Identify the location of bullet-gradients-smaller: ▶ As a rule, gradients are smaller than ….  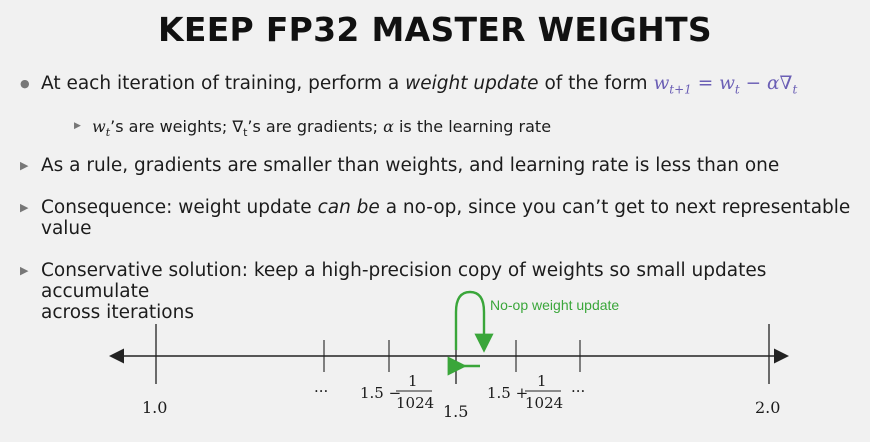
(400, 165).